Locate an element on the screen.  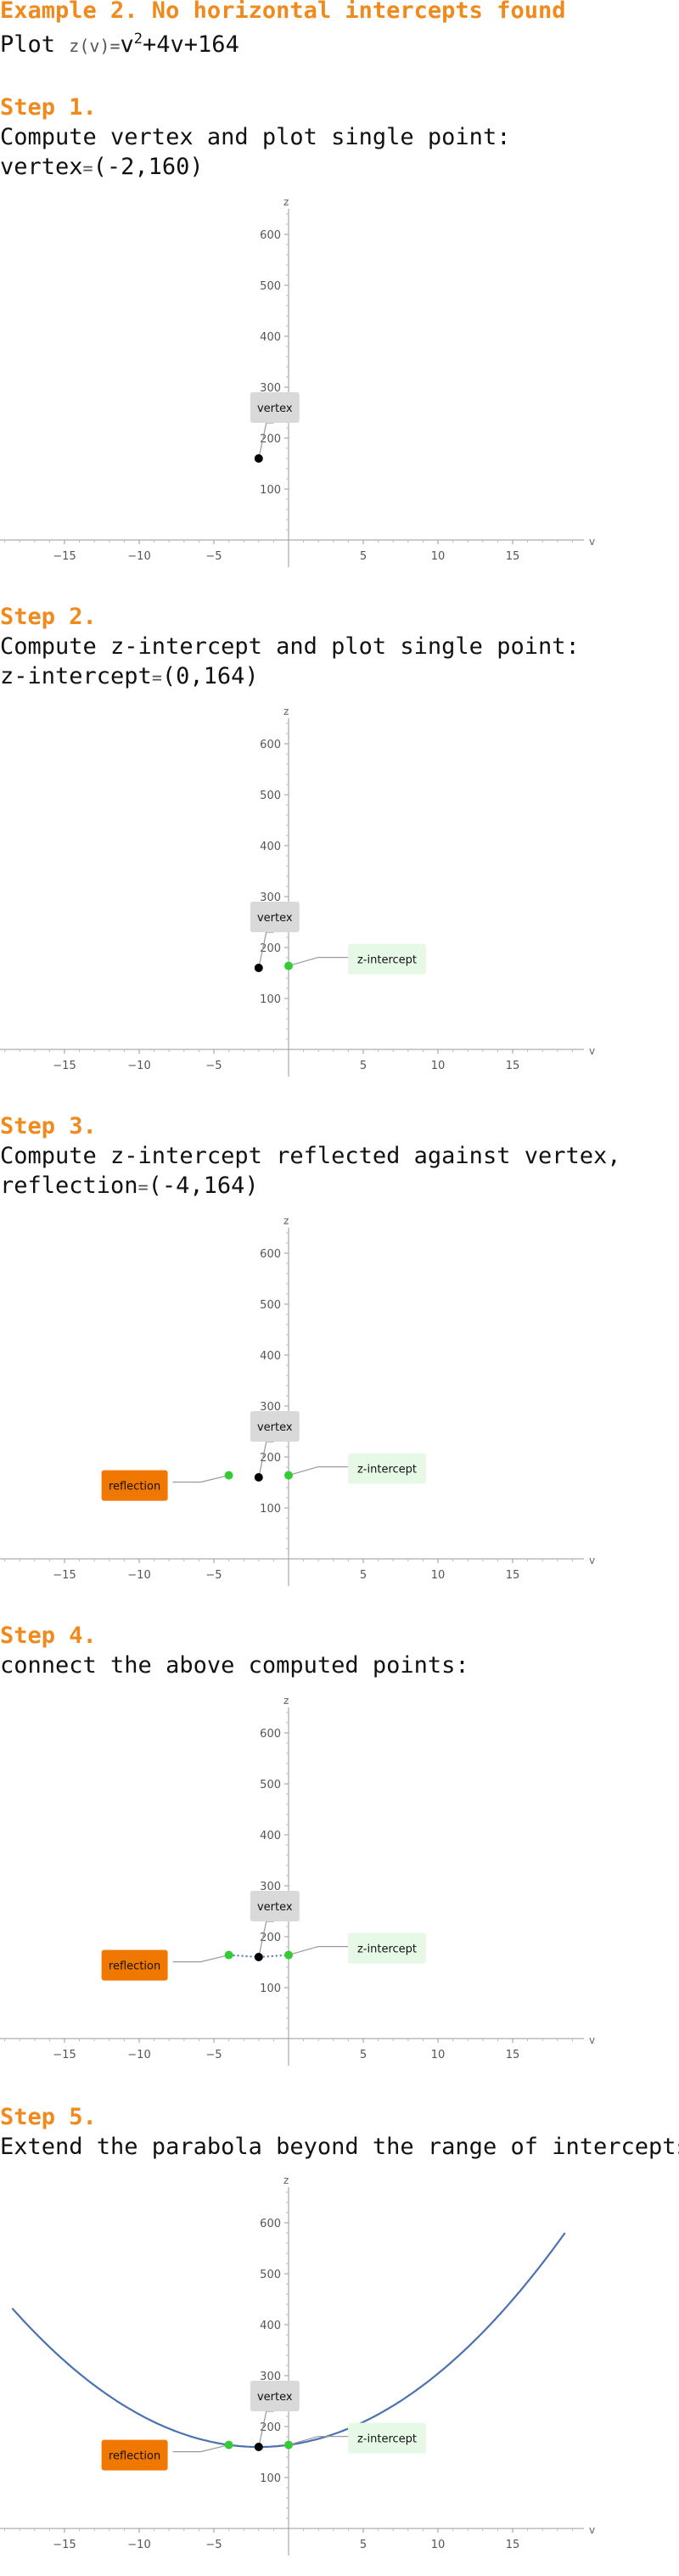
step-1-result-value: (-2,160) is located at coordinates (148, 167).